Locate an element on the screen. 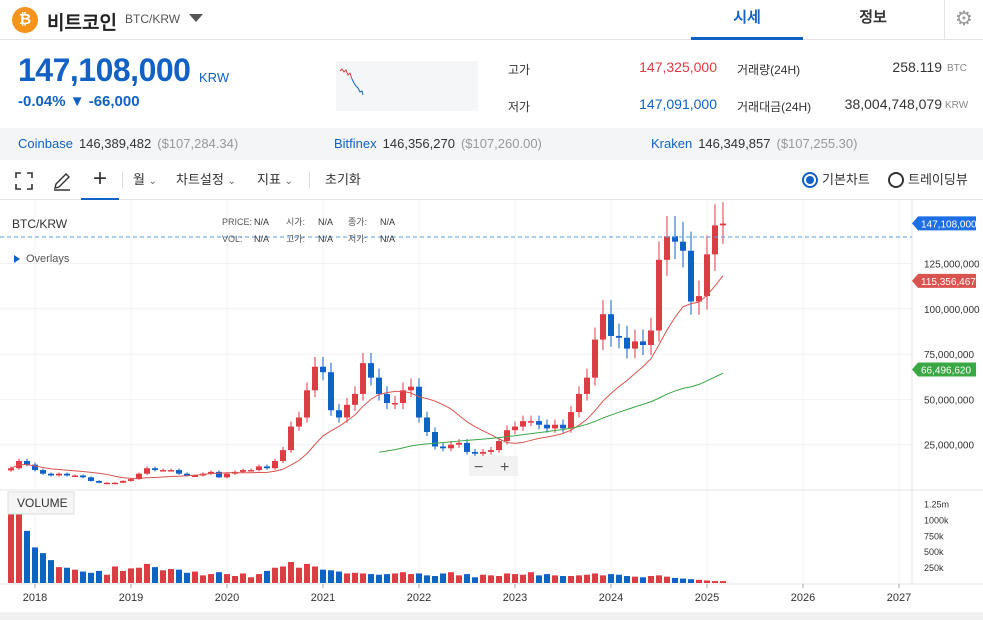 This screenshot has height=620, width=983. legend-vol-value: N/A is located at coordinates (261, 239).